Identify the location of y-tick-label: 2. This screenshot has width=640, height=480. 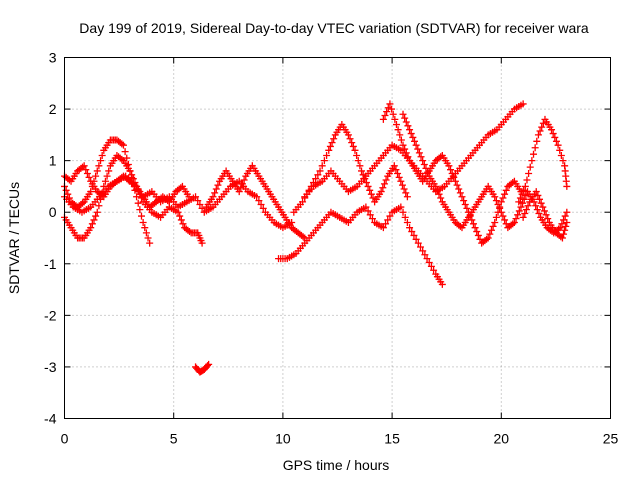
(53, 109).